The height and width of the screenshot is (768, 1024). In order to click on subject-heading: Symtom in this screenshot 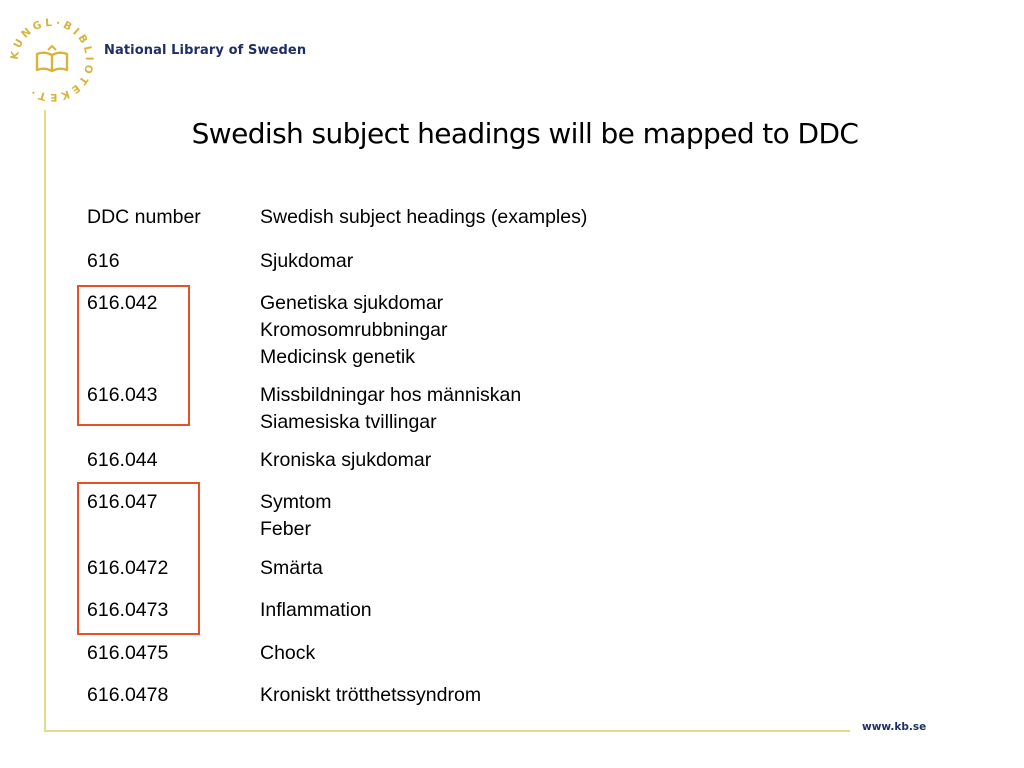, I will do `click(296, 502)`.